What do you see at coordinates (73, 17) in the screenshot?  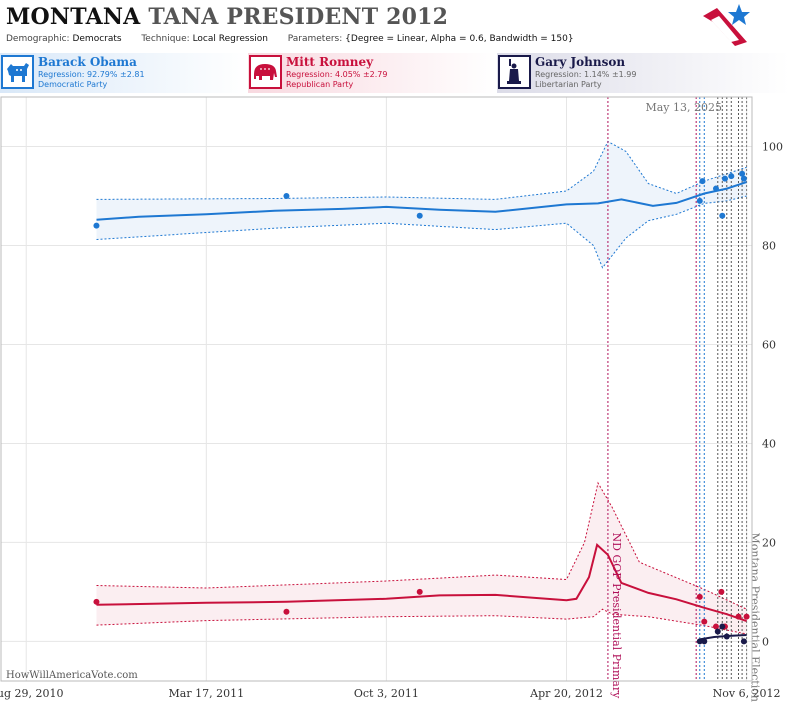 I see `title-state: MONTANA` at bounding box center [73, 17].